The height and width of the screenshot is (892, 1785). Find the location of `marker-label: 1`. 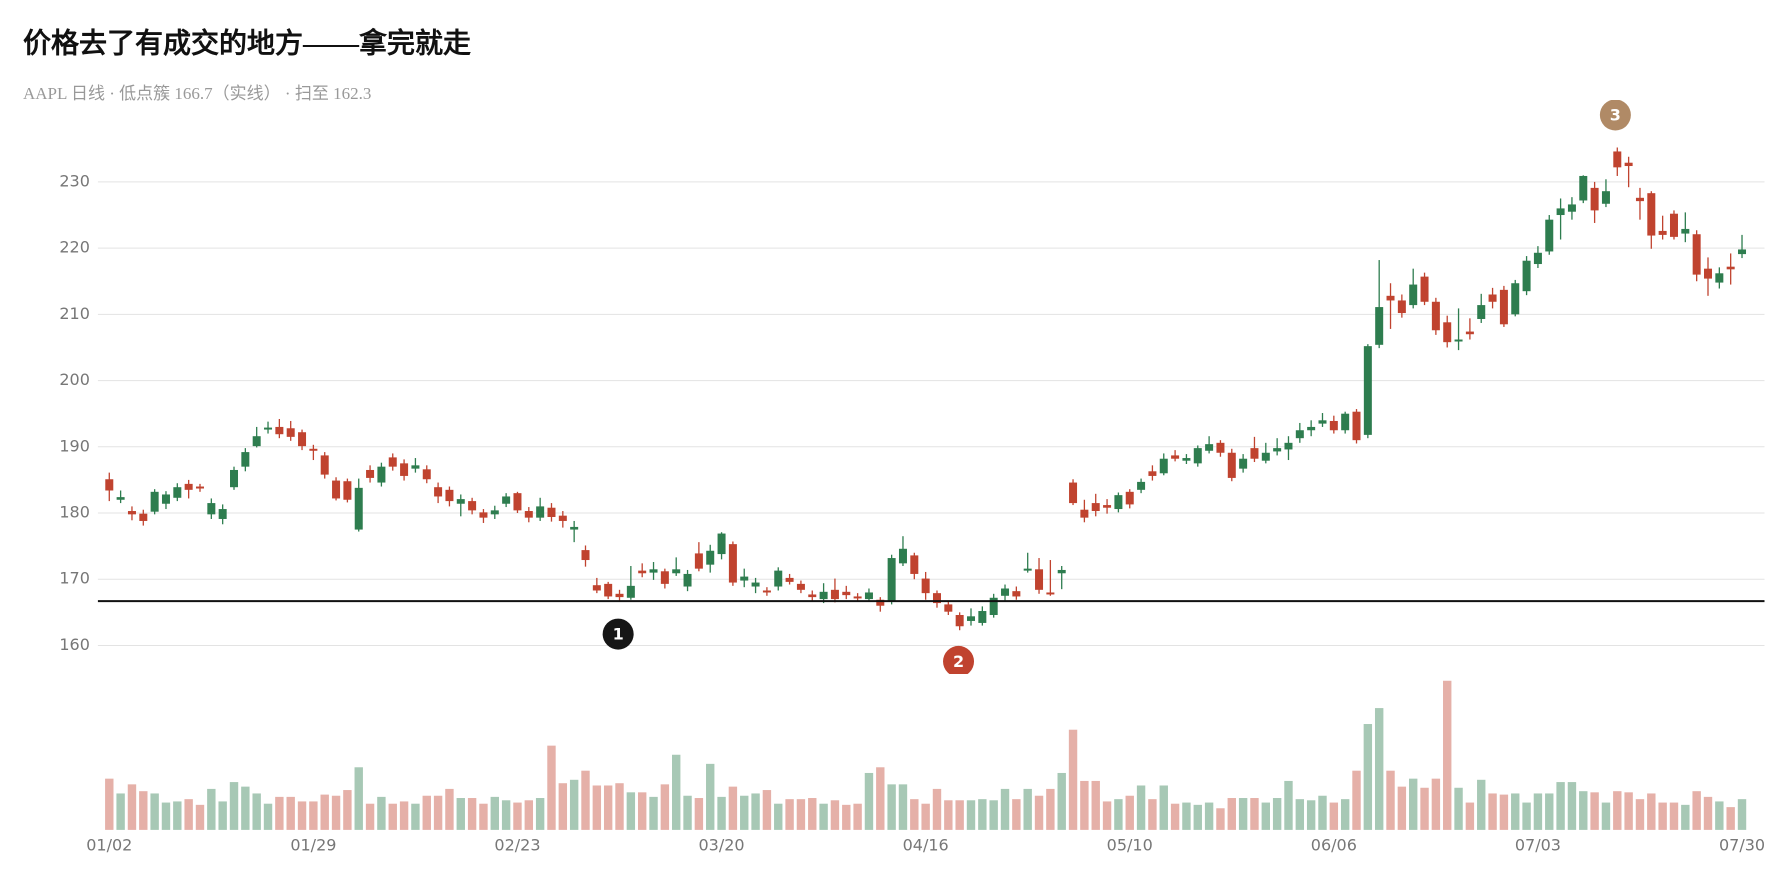

marker-label: 1 is located at coordinates (618, 634).